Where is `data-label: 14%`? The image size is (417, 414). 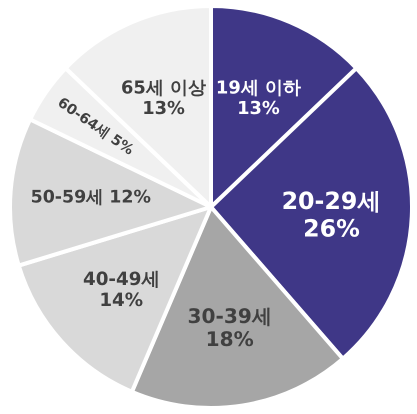 data-label: 14% is located at coordinates (121, 300).